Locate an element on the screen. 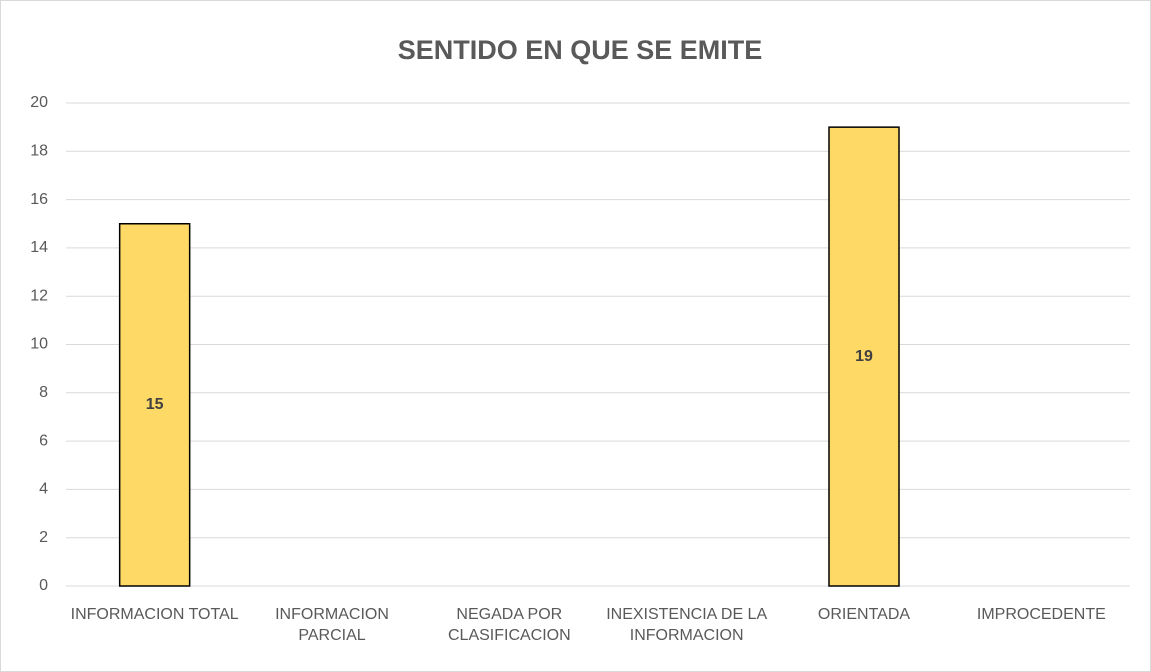 This screenshot has height=672, width=1151. data-label: 19 is located at coordinates (864, 356).